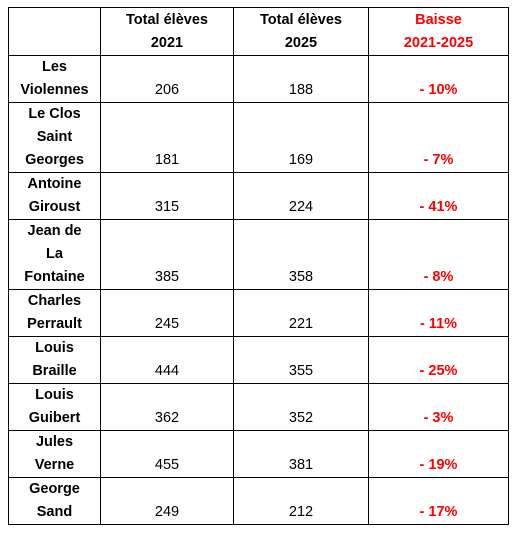 The width and height of the screenshot is (517, 534). What do you see at coordinates (54, 360) in the screenshot?
I see `school-name: Louis Braille` at bounding box center [54, 360].